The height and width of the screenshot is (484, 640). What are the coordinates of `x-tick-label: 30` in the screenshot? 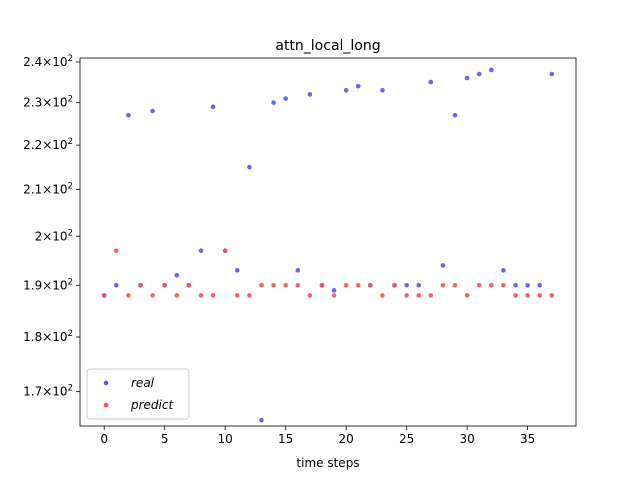 It's located at (466, 439).